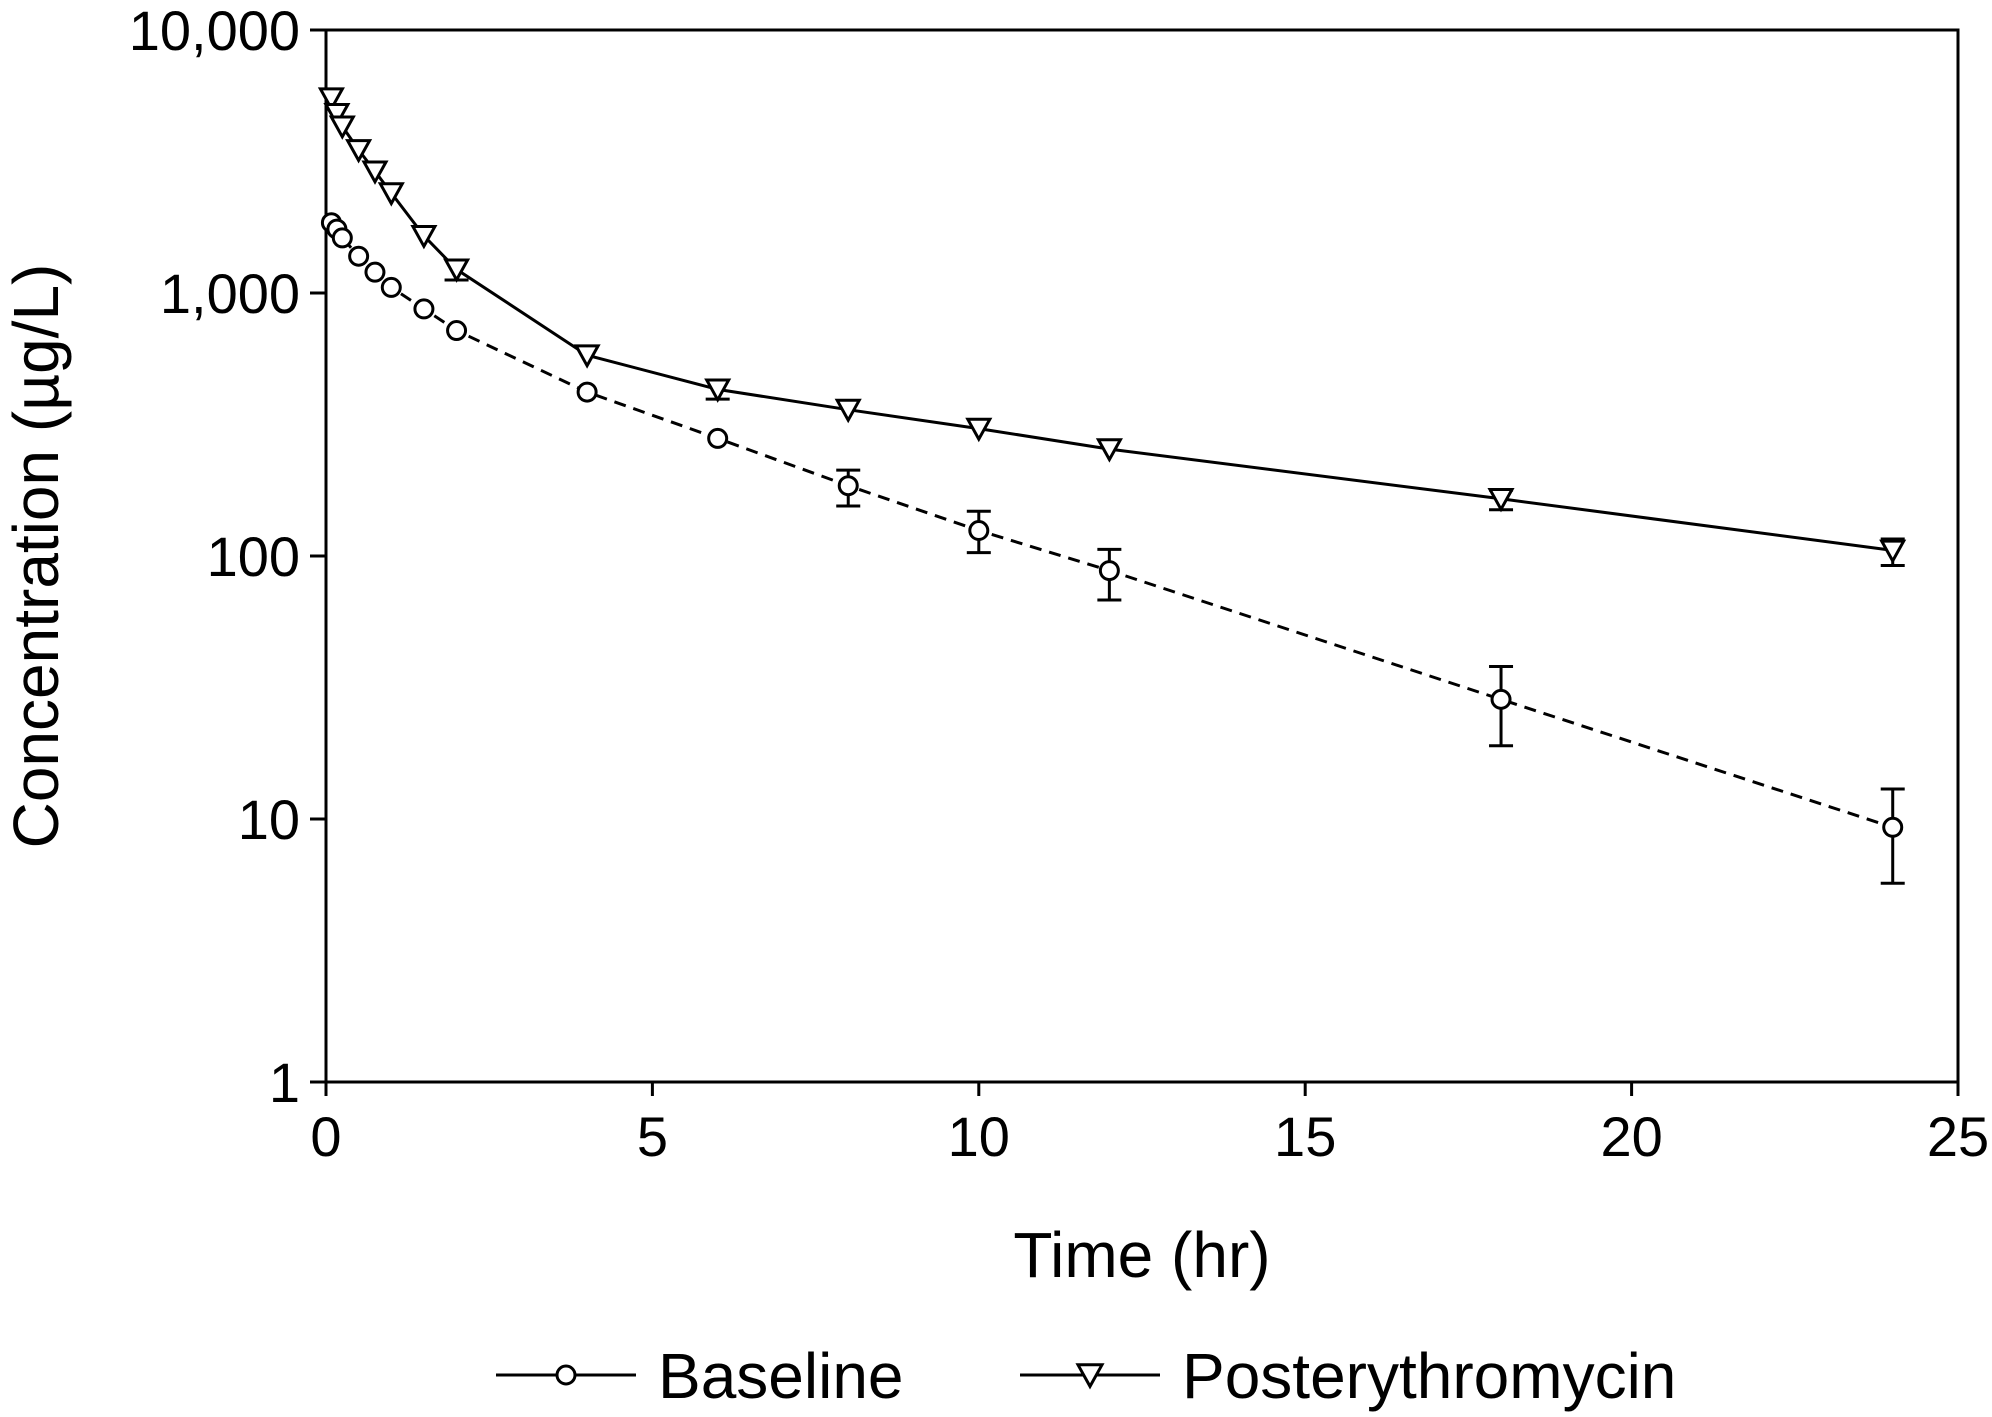 The height and width of the screenshot is (1417, 1992). What do you see at coordinates (1958, 1136) in the screenshot?
I see `x-tick-label-25: 25` at bounding box center [1958, 1136].